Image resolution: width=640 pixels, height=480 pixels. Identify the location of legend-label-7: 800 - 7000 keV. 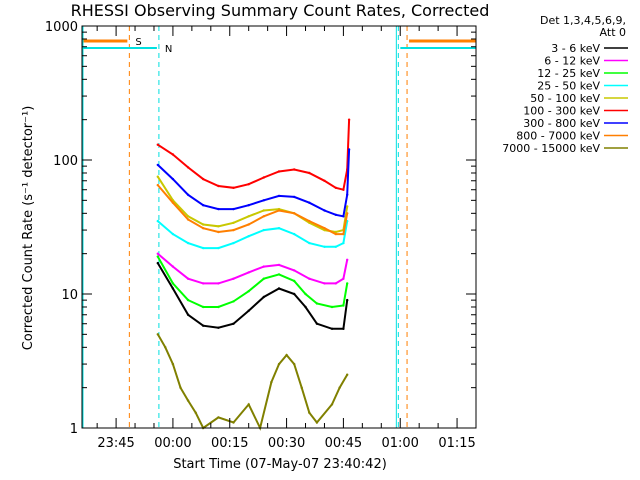
(558, 136).